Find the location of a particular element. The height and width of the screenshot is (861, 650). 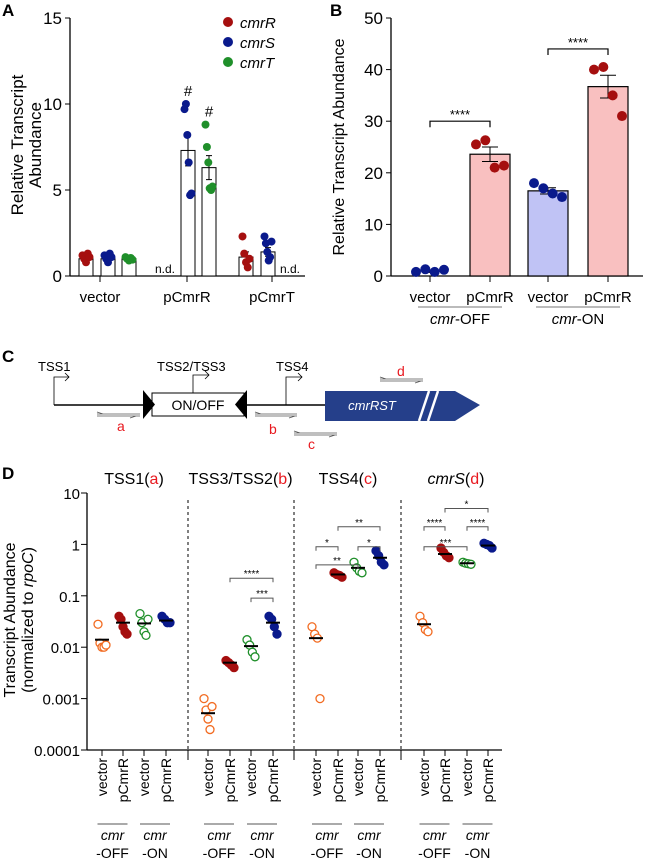

y-tick-label: 0.0001 is located at coordinates (57, 751).